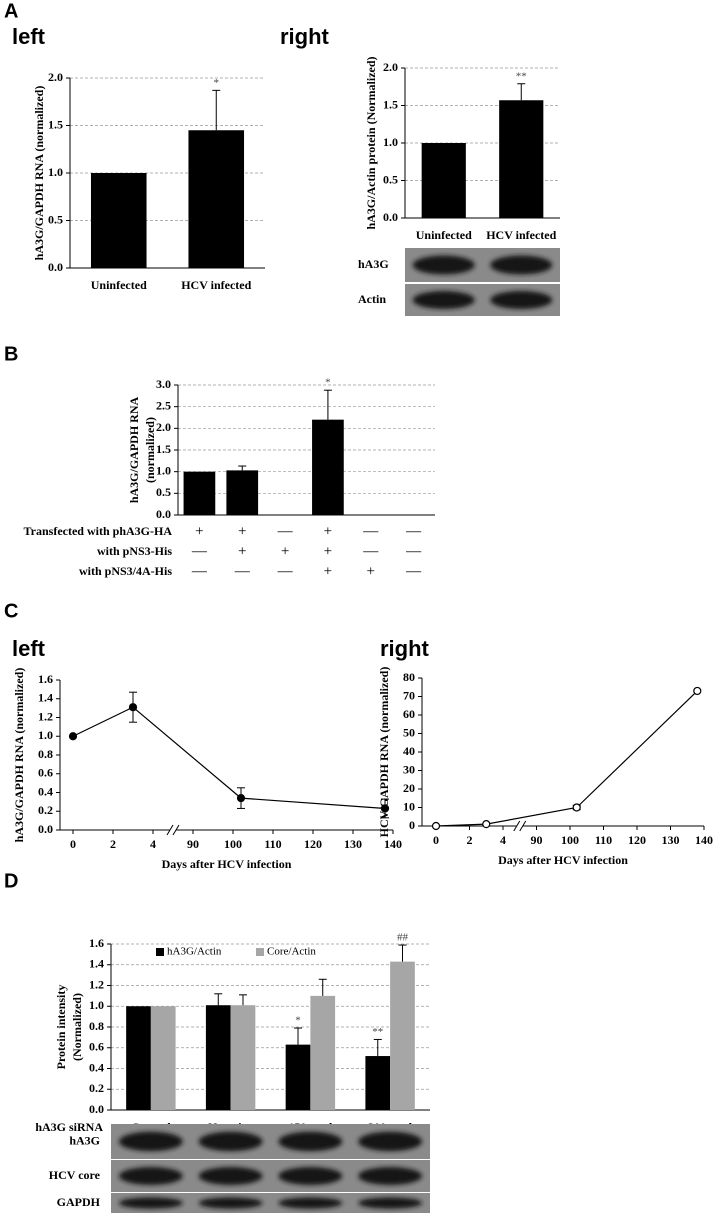  Describe the element at coordinates (75, 1175) in the screenshot. I see `blot-label: HCV core` at that location.